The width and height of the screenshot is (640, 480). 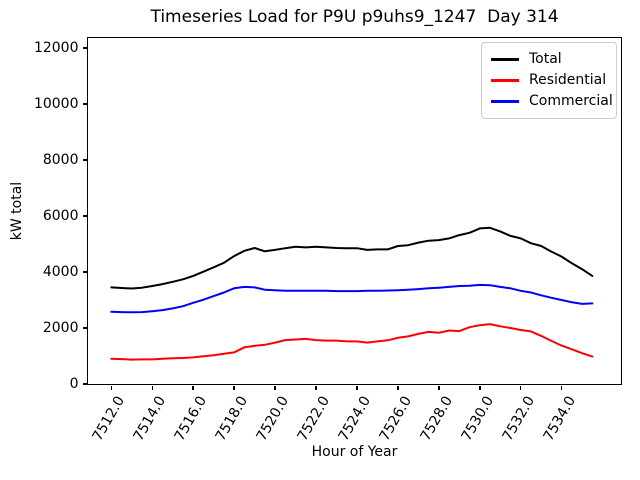 I want to click on y-tick-label: 12000, so click(x=56, y=48).